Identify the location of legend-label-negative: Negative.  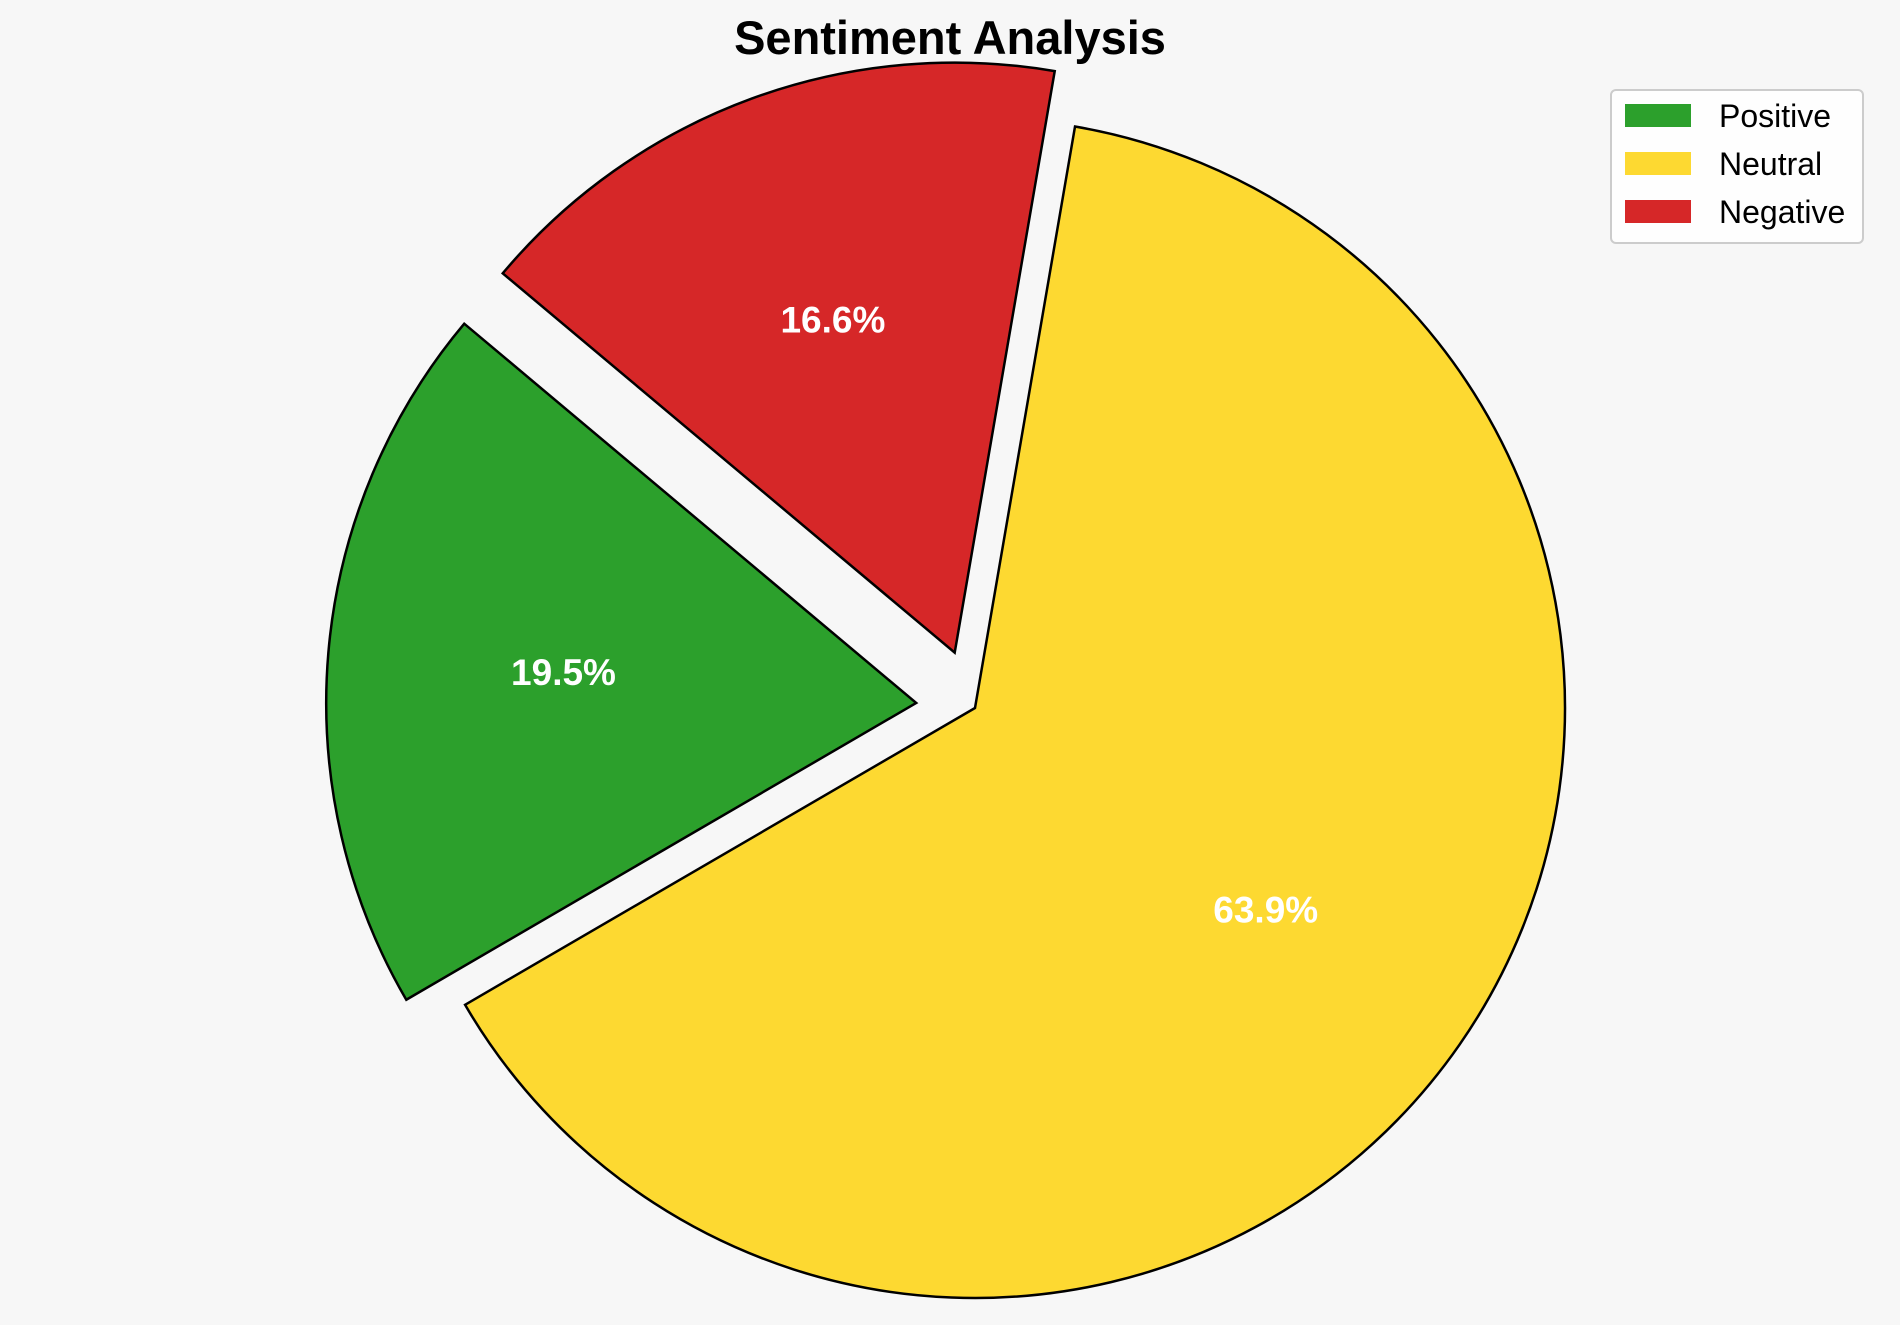
(1782, 212).